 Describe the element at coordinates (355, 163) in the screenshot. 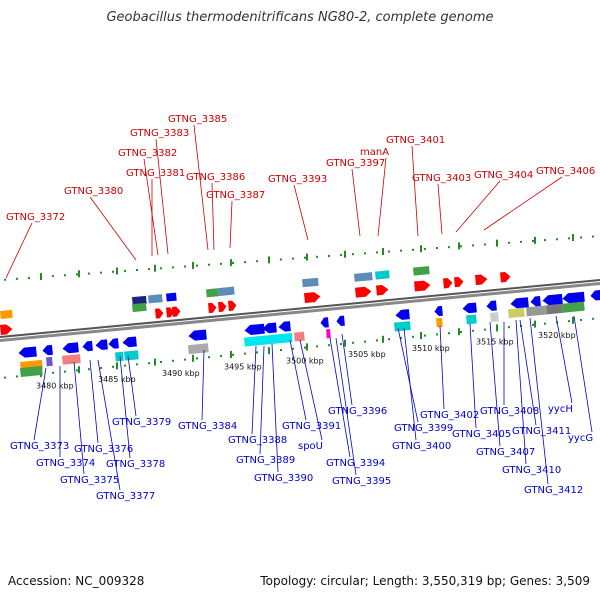

I see `gene-label-top: GTNG_3397` at that location.